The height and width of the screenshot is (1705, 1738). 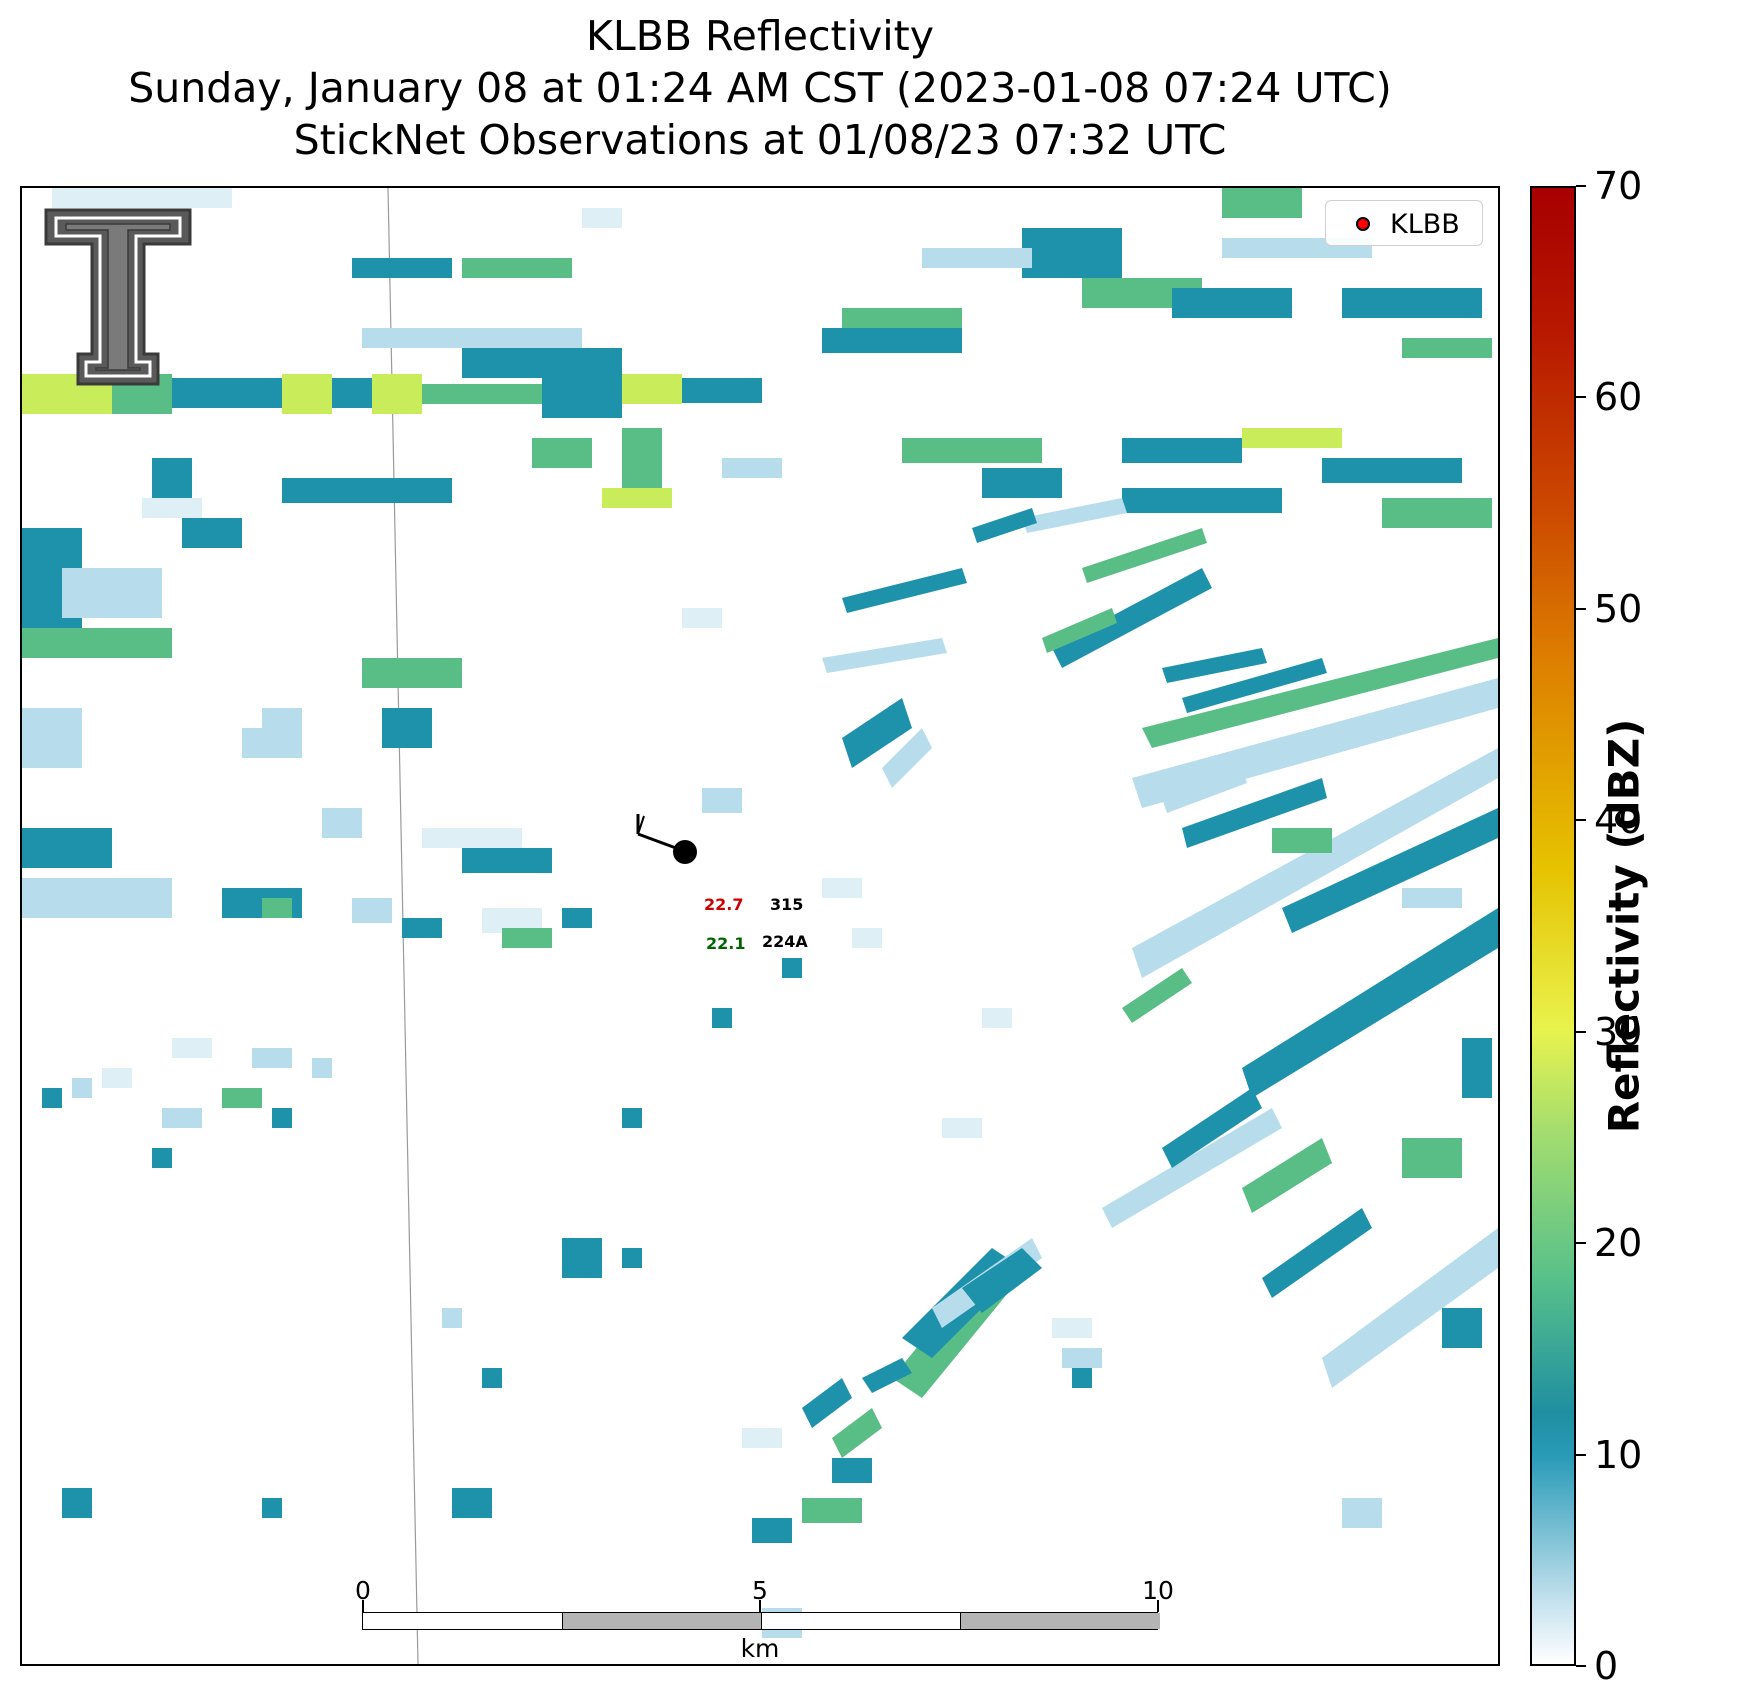 What do you see at coordinates (1618, 608) in the screenshot?
I see `colorbar-tick-label: 50` at bounding box center [1618, 608].